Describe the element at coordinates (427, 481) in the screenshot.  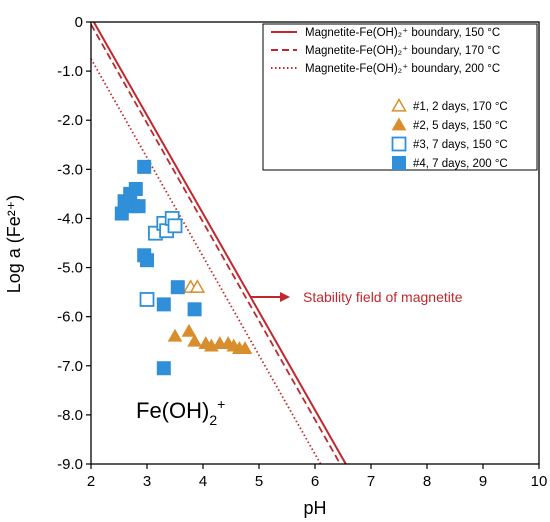
I see `x-tick-label: 8` at that location.